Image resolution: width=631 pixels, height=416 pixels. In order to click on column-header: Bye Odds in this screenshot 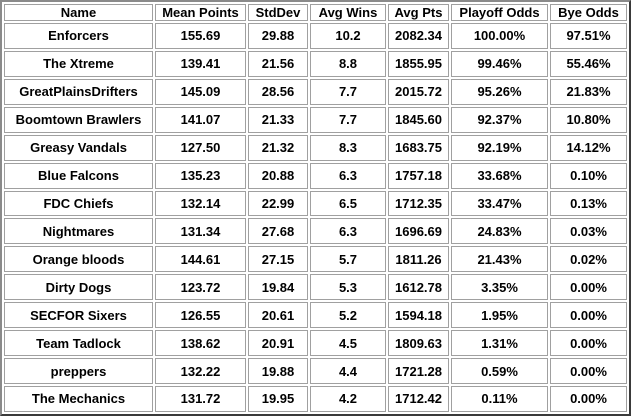, I will do `click(588, 12)`.